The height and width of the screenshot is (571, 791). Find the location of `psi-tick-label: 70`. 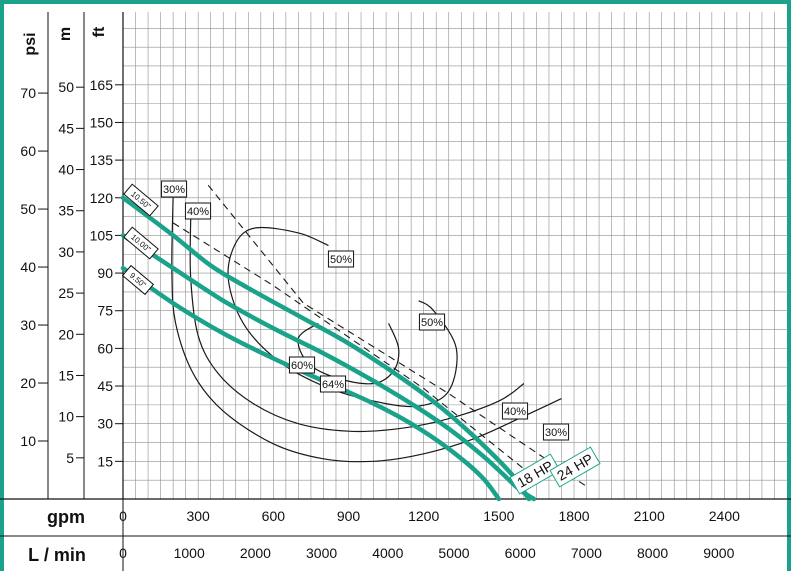

psi-tick-label: 70 is located at coordinates (28, 93).